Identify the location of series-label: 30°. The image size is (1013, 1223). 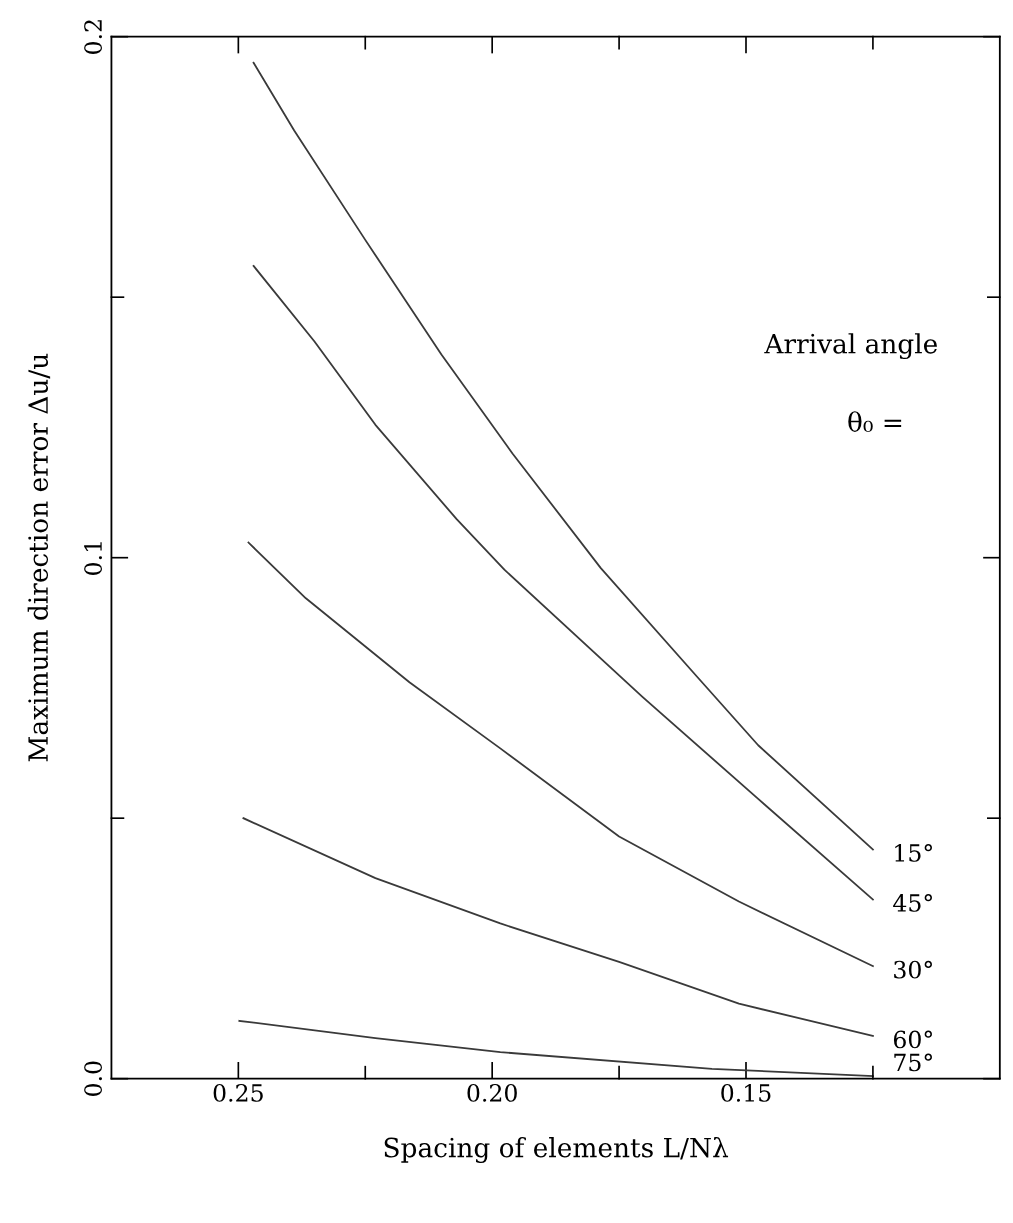
(913, 969).